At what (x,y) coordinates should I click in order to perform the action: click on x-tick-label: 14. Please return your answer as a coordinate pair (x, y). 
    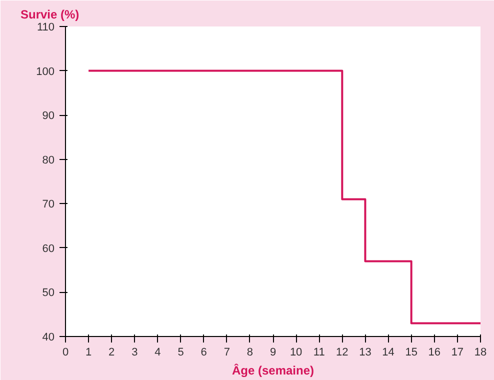
    Looking at the image, I should click on (388, 352).